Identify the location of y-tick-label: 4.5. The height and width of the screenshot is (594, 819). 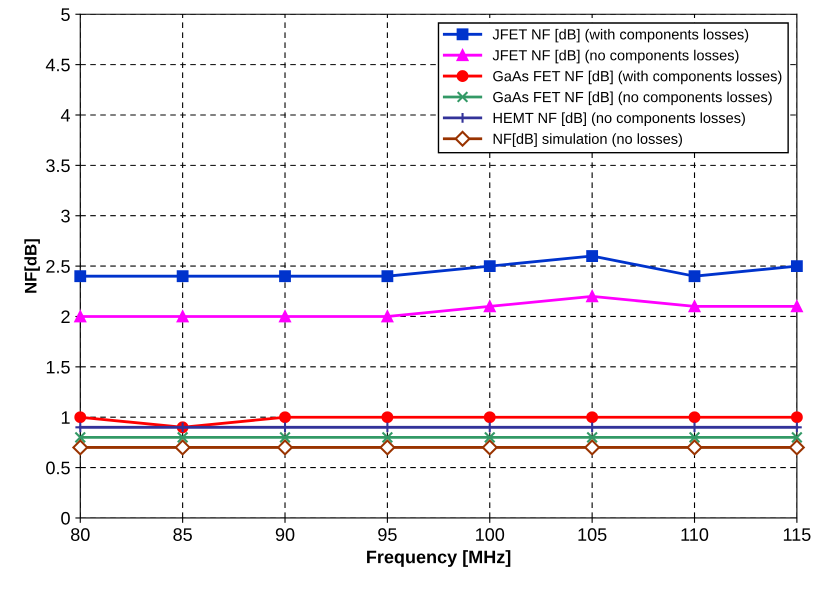
(58, 65).